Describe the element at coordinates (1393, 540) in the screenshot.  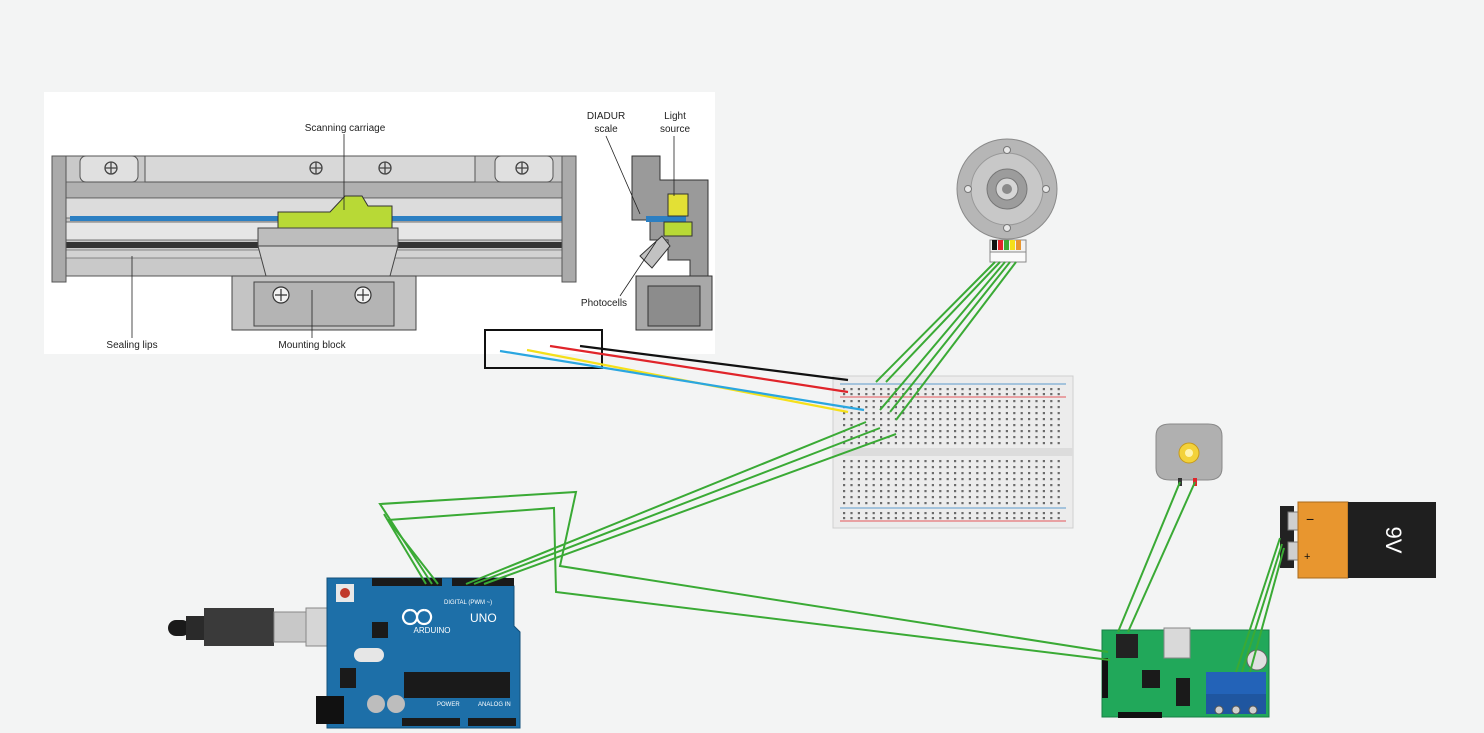
I see `battery-label: 9V` at that location.